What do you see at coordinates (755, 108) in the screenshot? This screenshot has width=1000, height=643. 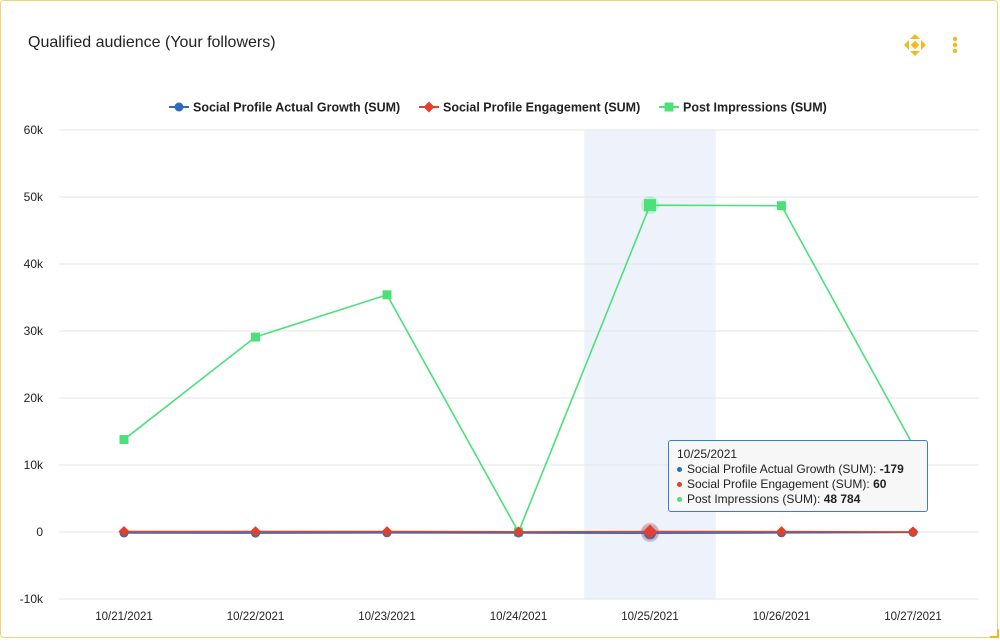 I see `legend-label: Post Impressions (SUM)` at bounding box center [755, 108].